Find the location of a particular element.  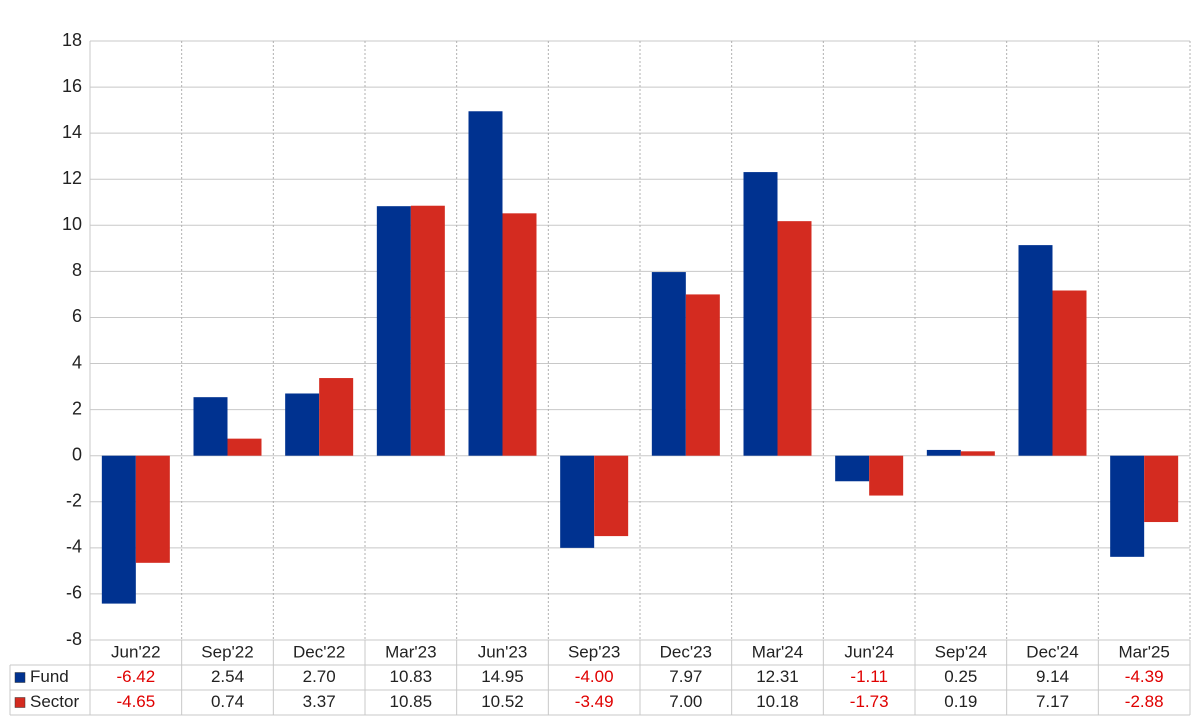

table-value: 7.00 is located at coordinates (685, 701).